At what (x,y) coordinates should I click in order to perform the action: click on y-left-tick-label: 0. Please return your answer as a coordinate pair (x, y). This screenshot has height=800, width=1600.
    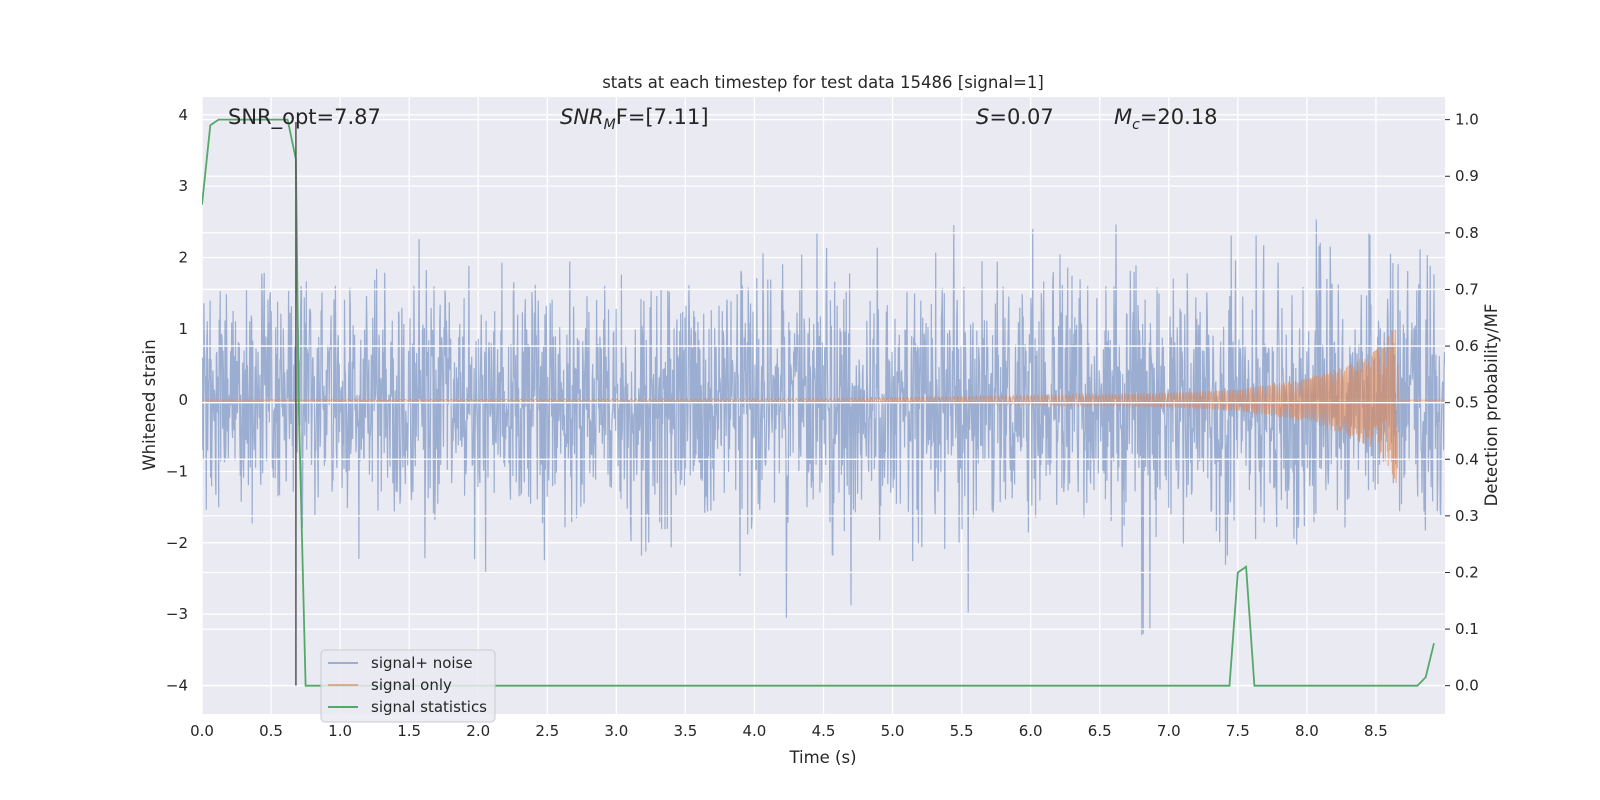
    Looking at the image, I should click on (183, 400).